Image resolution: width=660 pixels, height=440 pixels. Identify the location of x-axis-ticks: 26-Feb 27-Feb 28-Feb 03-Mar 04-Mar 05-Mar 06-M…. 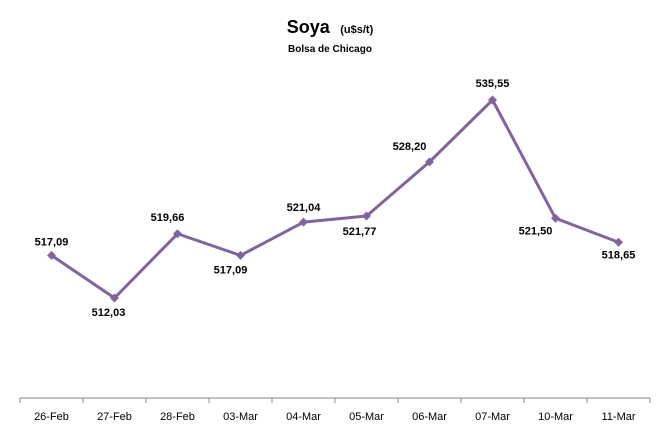
(335, 410).